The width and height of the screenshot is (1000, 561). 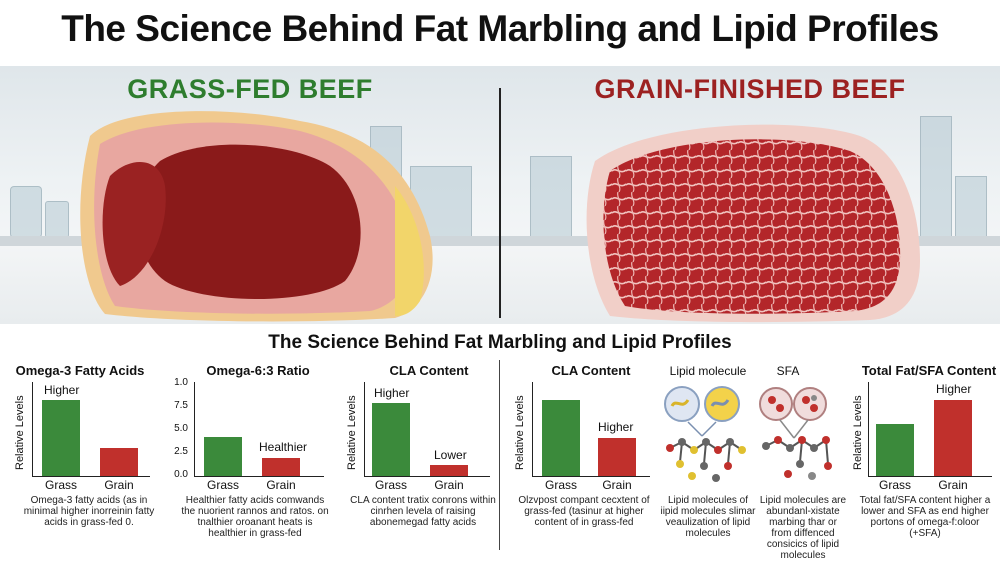 What do you see at coordinates (788, 371) in the screenshot?
I see `sfa-label: SFA` at bounding box center [788, 371].